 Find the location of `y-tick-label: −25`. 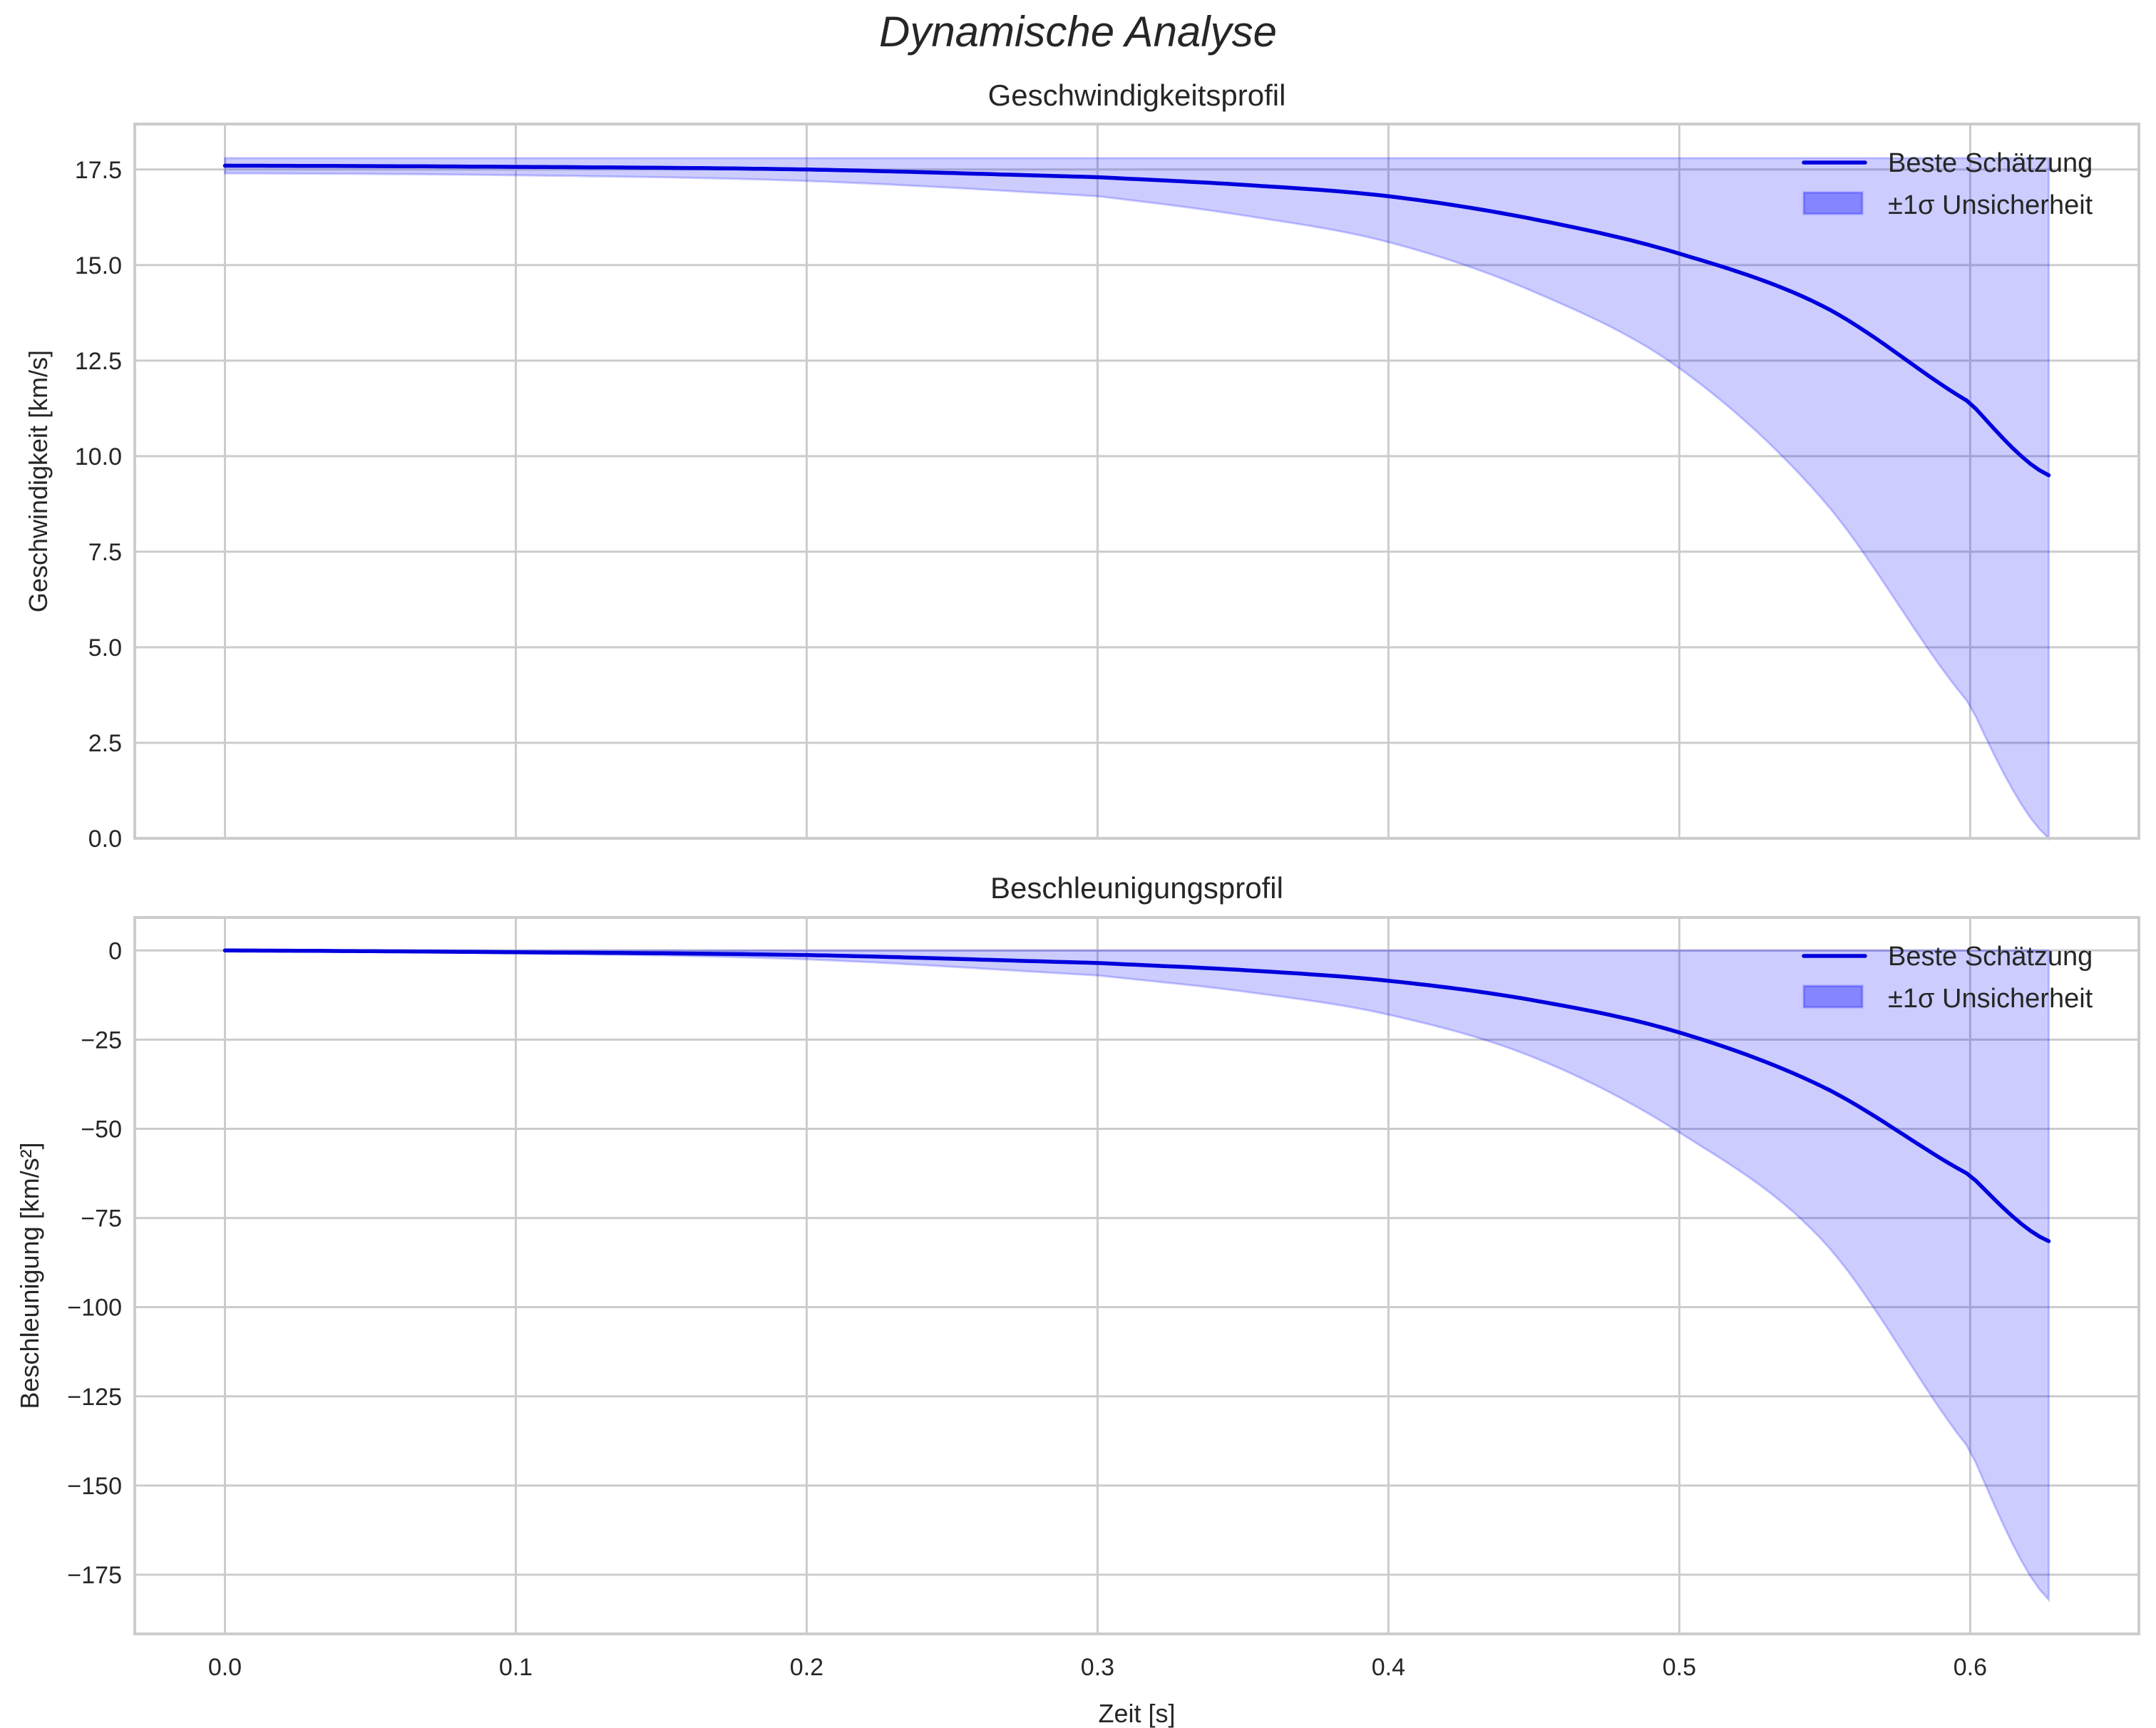

y-tick-label: −25 is located at coordinates (101, 1040).